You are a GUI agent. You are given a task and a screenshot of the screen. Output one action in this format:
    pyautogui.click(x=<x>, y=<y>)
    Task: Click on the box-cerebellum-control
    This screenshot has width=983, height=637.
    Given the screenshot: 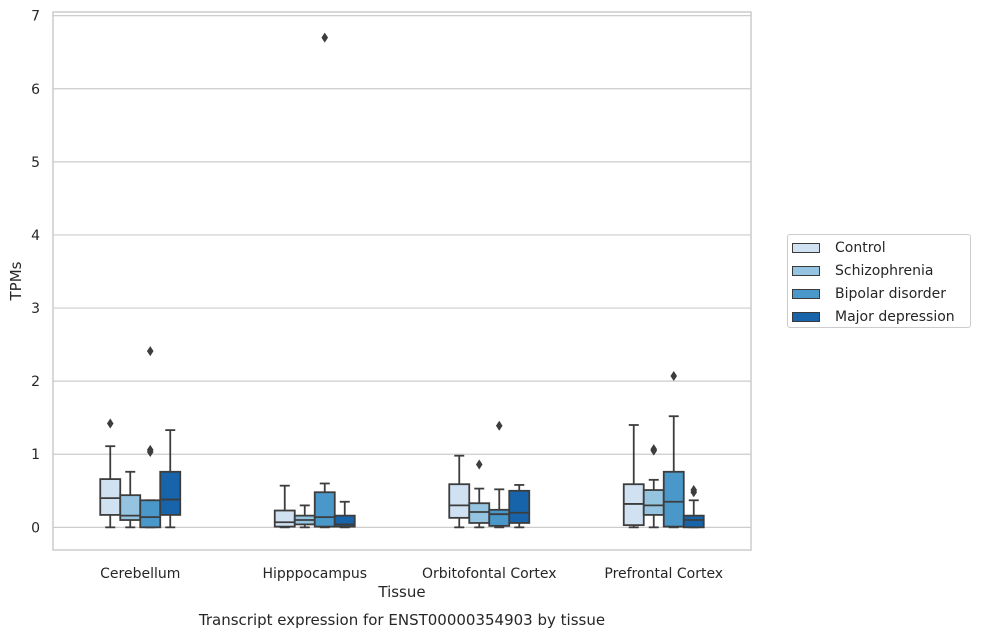 What is the action you would take?
    pyautogui.click(x=110, y=473)
    